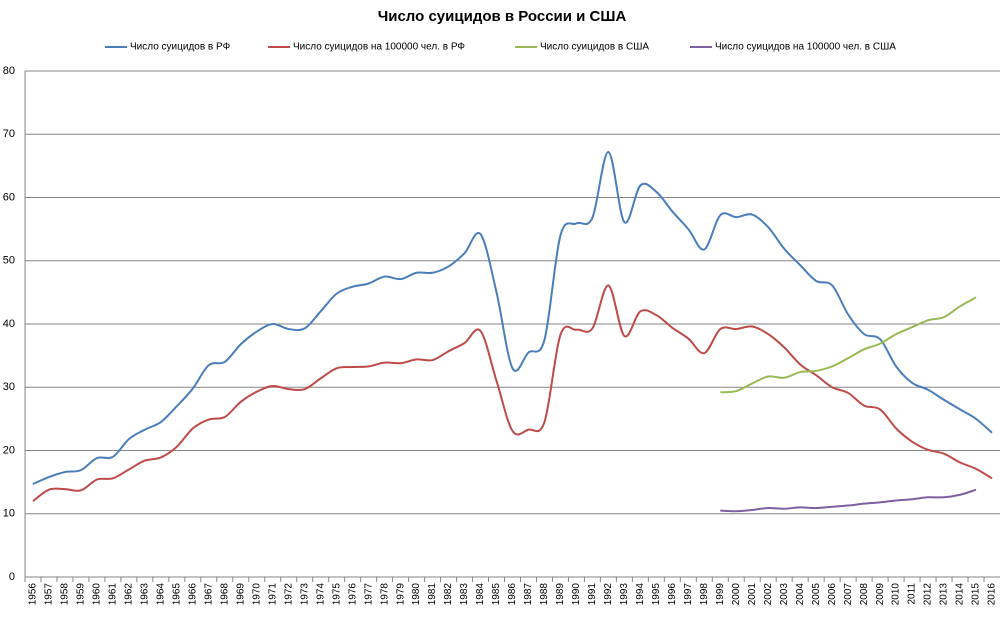  What do you see at coordinates (288, 594) in the screenshot?
I see `x-tick-label: 1972` at bounding box center [288, 594].